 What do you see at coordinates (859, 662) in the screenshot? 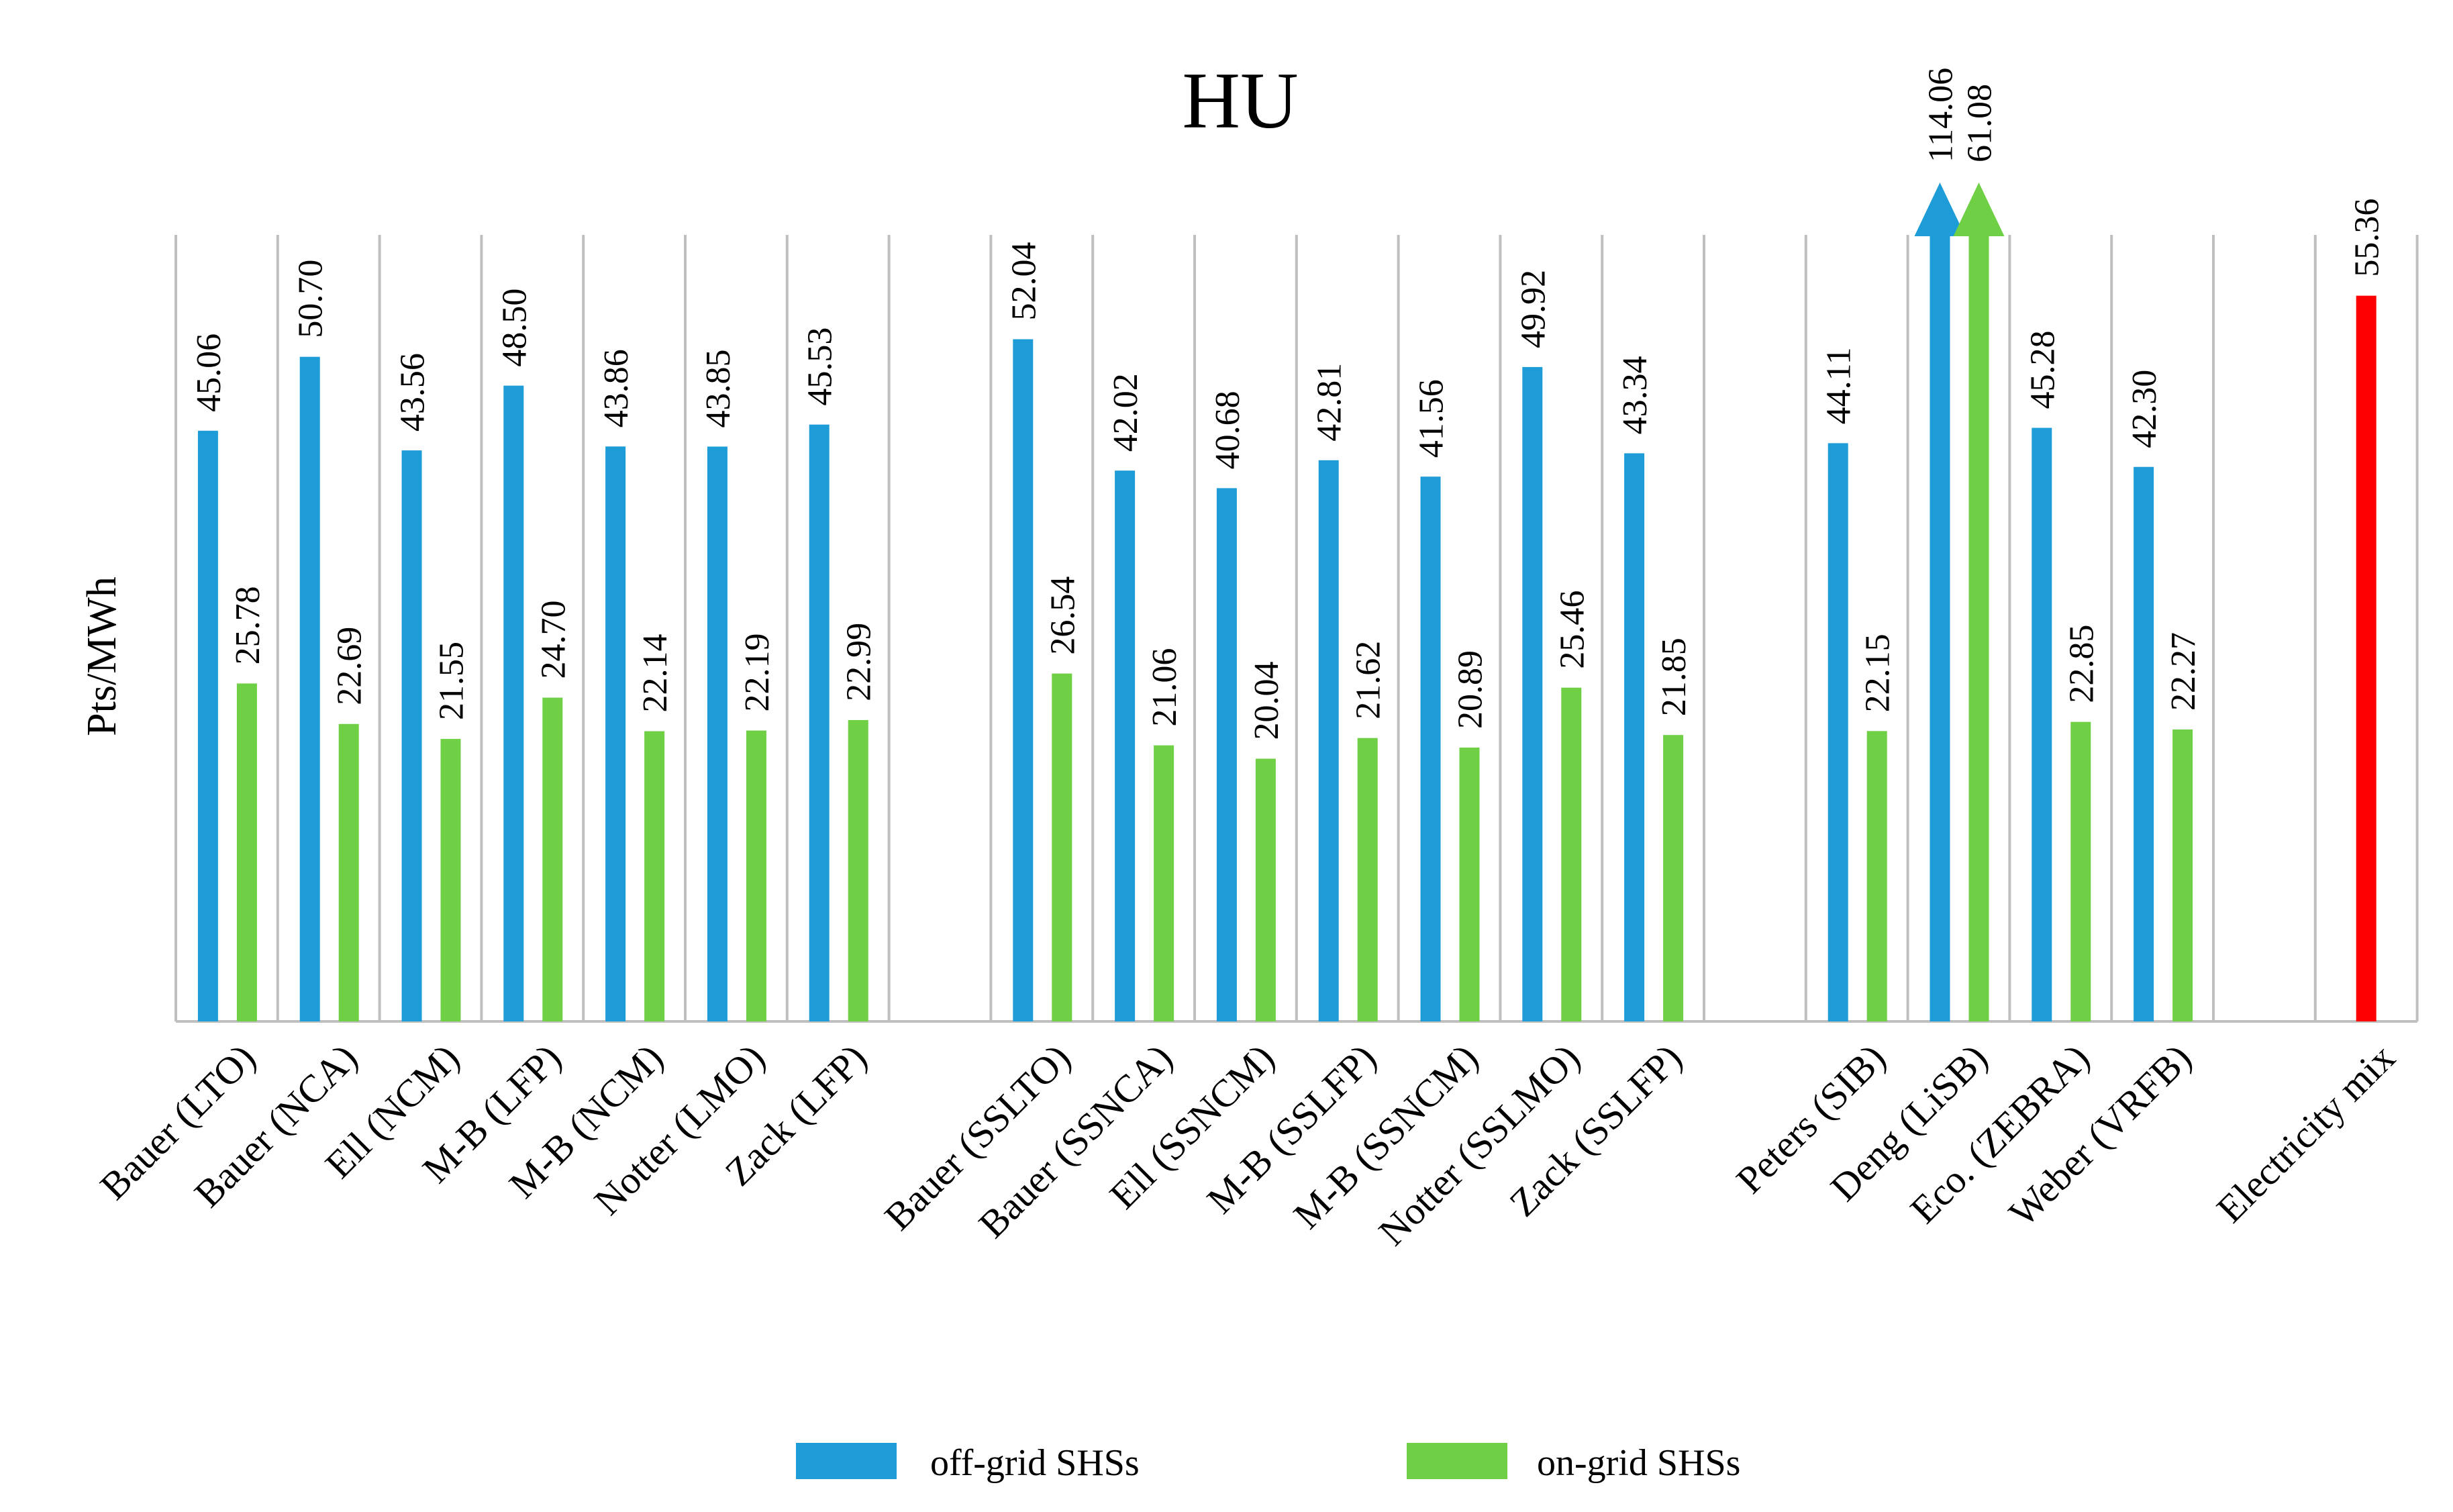
I see `value-label-on-grid: 22.99` at bounding box center [859, 662].